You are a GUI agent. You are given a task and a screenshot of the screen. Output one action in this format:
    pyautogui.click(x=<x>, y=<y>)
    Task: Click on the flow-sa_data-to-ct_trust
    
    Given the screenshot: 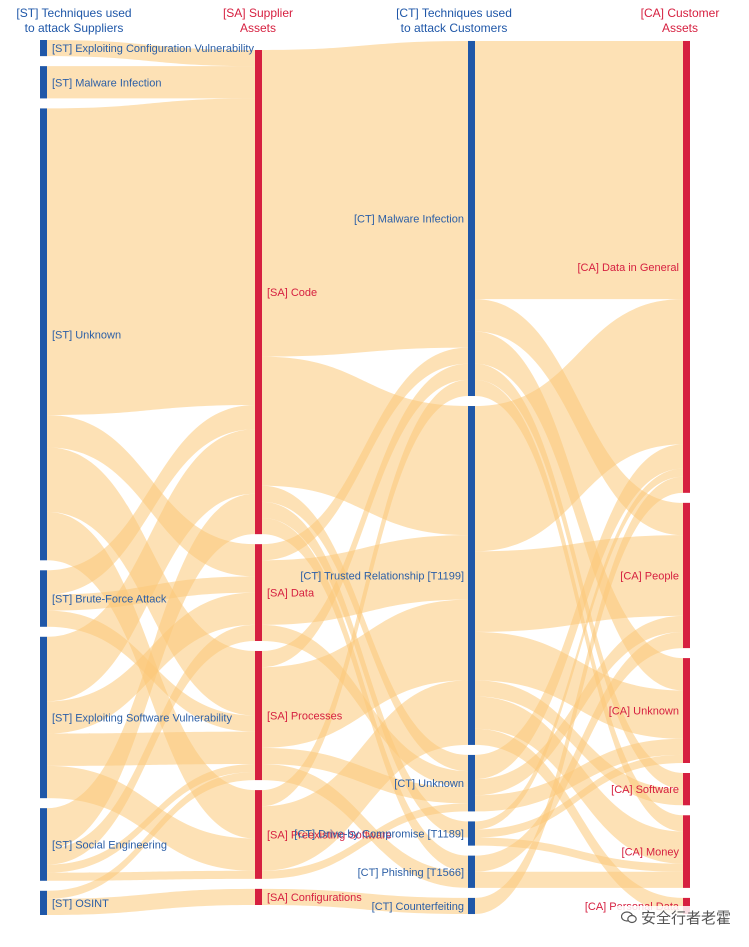 What is the action you would take?
    pyautogui.click(x=365, y=580)
    